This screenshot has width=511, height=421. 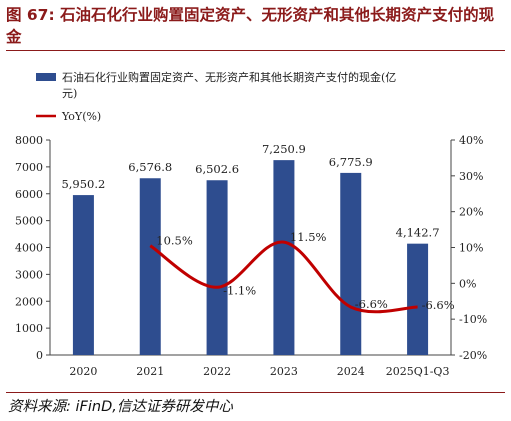 What do you see at coordinates (29, 167) in the screenshot?
I see `y-left-tick-label: 7000` at bounding box center [29, 167].